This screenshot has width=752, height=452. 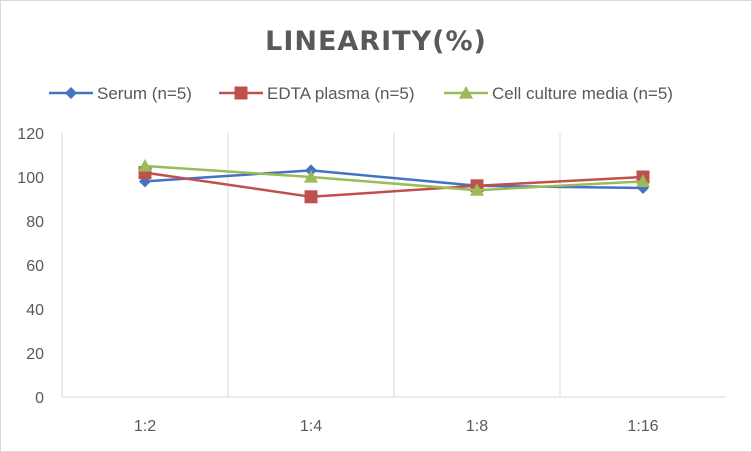 I want to click on legend-item: Cell culture media (n=5), so click(x=558, y=93).